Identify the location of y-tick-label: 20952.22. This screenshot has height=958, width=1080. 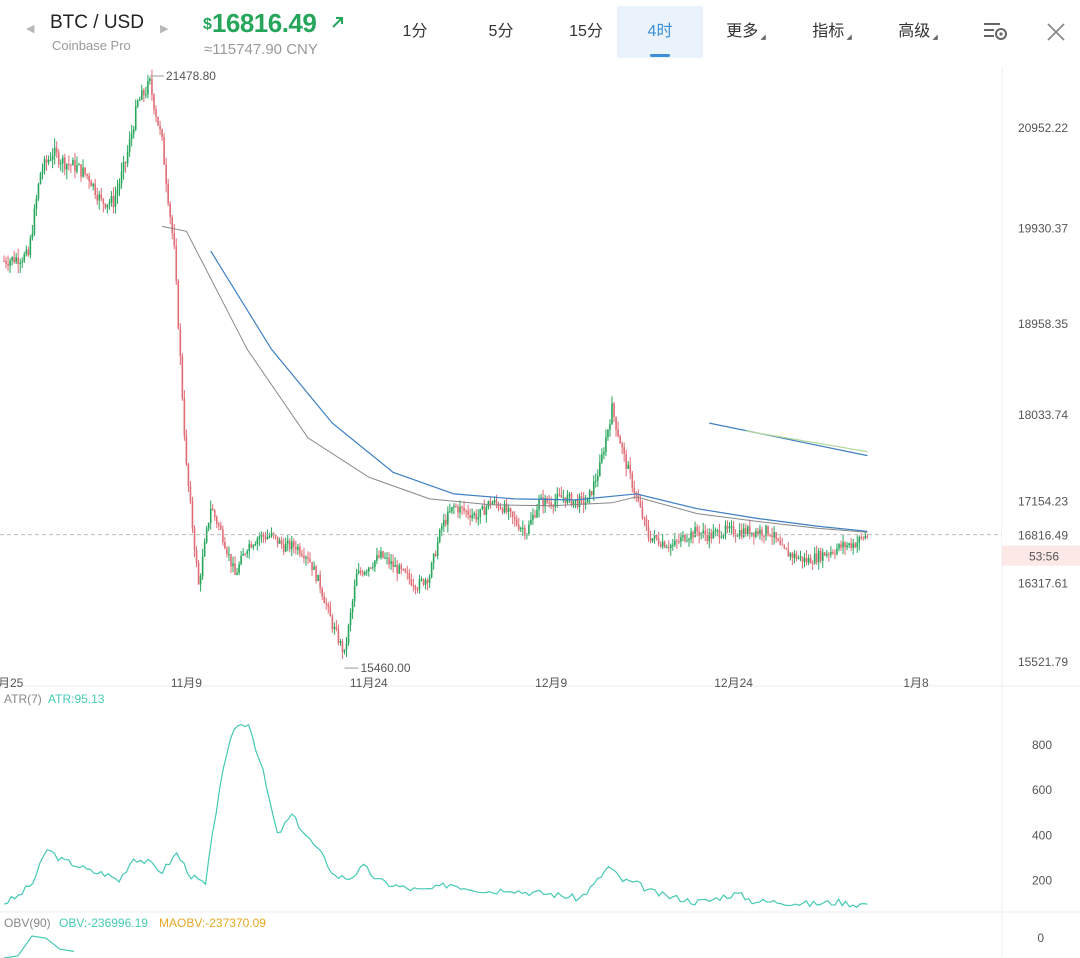
(1043, 128).